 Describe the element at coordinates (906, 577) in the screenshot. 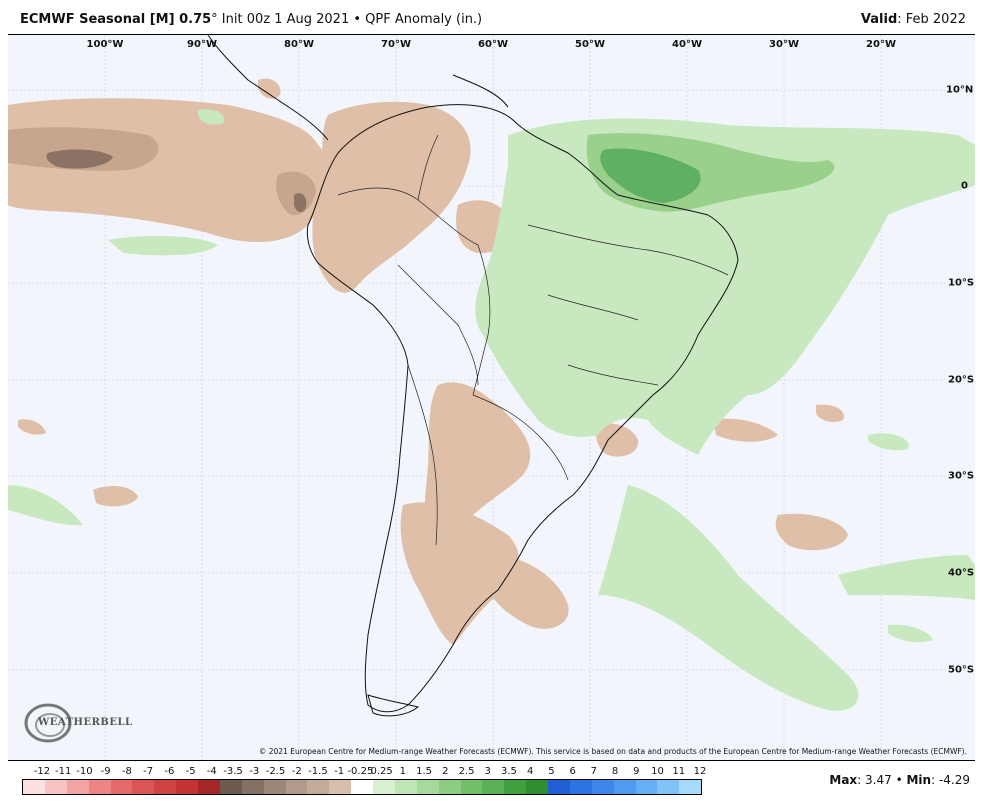

I see `wet-region-atlantic-band` at that location.